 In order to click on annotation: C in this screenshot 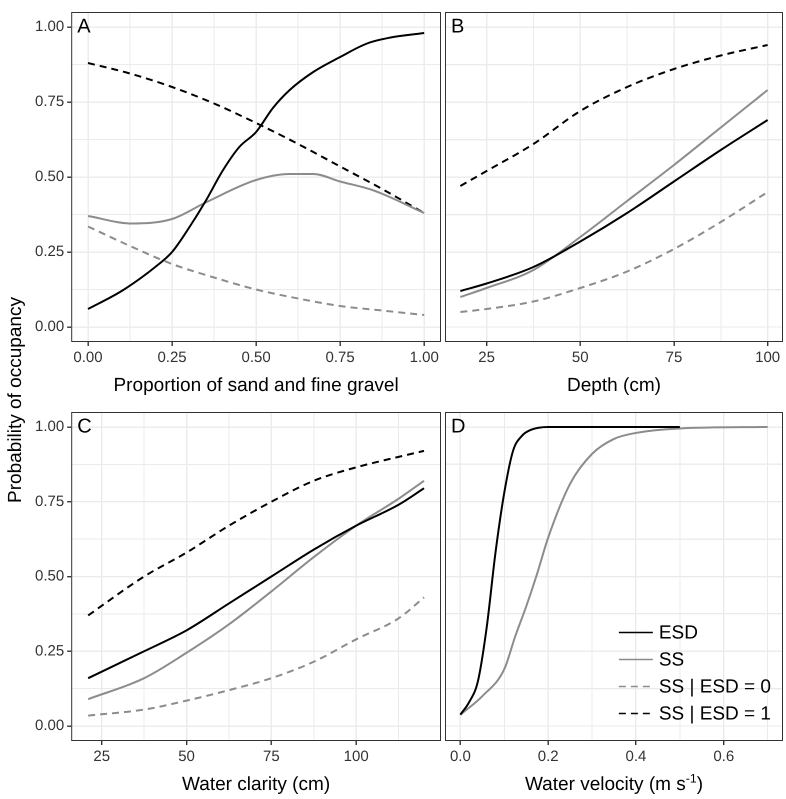, I will do `click(84, 427)`.